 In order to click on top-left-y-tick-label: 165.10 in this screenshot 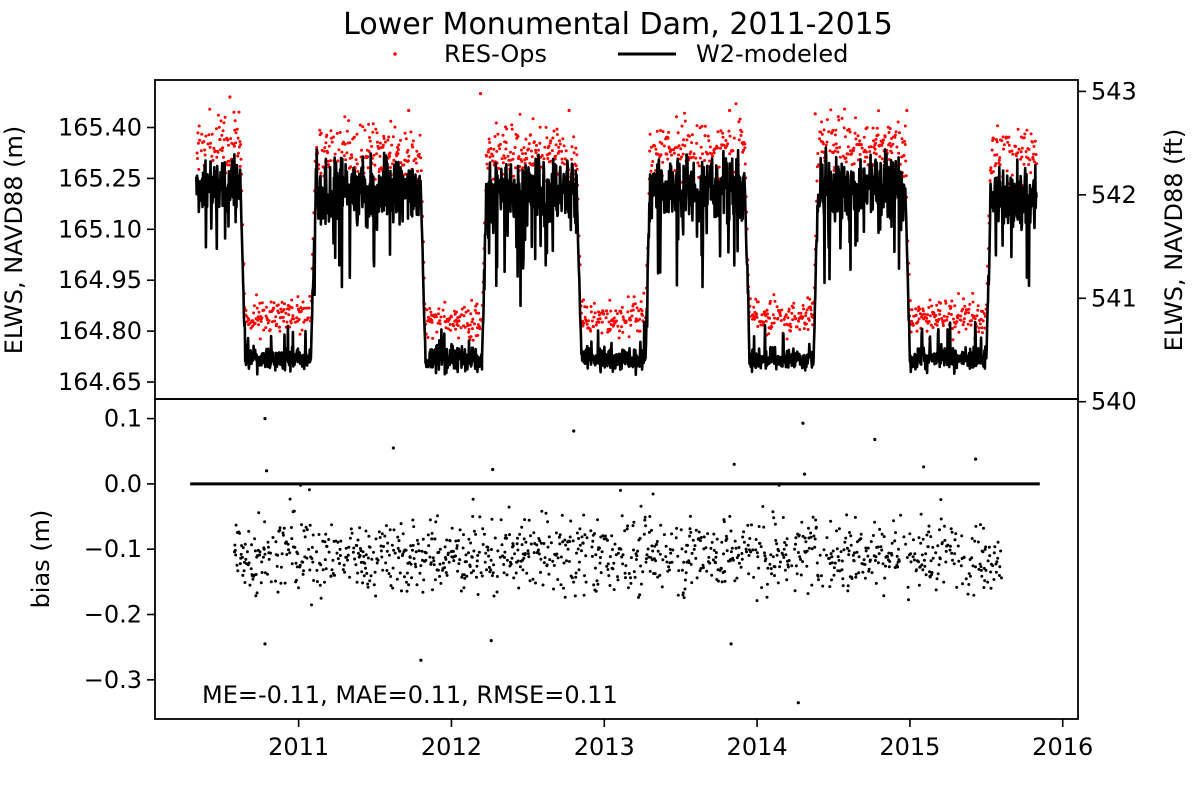, I will do `click(100, 229)`.